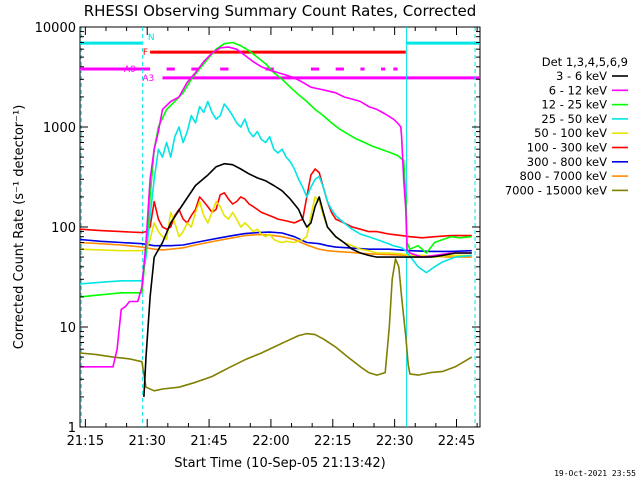 This screenshot has height=480, width=640. I want to click on y-axis-label: Corrected Count Rate (s⁻¹ detector⁻¹), so click(19, 227).